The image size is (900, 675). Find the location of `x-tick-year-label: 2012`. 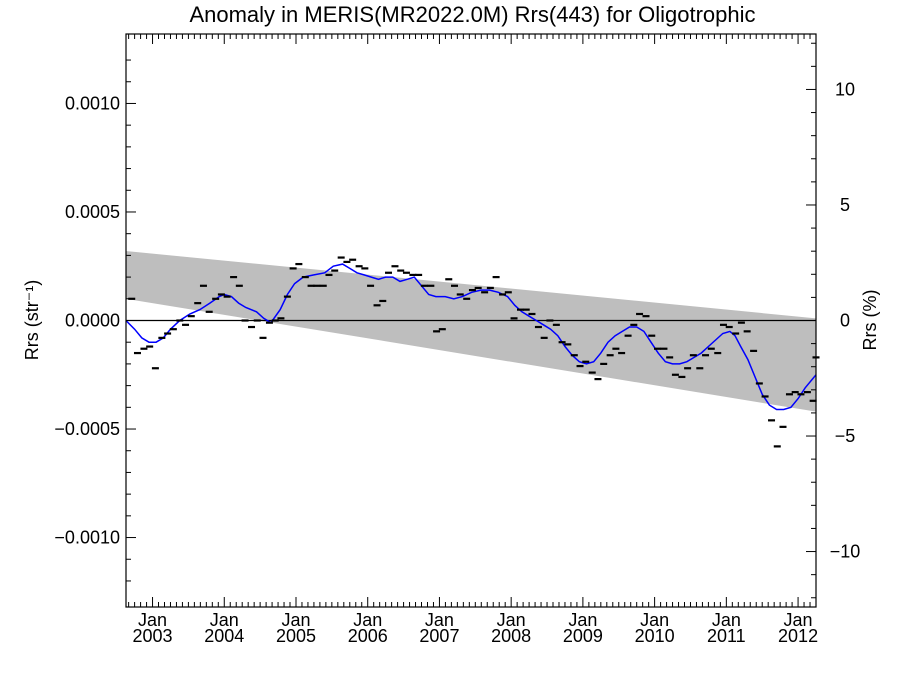

x-tick-year-label: 2012 is located at coordinates (798, 636).